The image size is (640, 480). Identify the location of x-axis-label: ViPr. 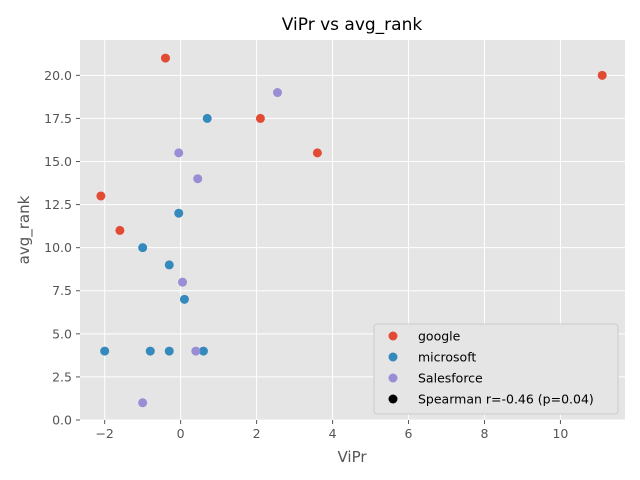
(352, 457).